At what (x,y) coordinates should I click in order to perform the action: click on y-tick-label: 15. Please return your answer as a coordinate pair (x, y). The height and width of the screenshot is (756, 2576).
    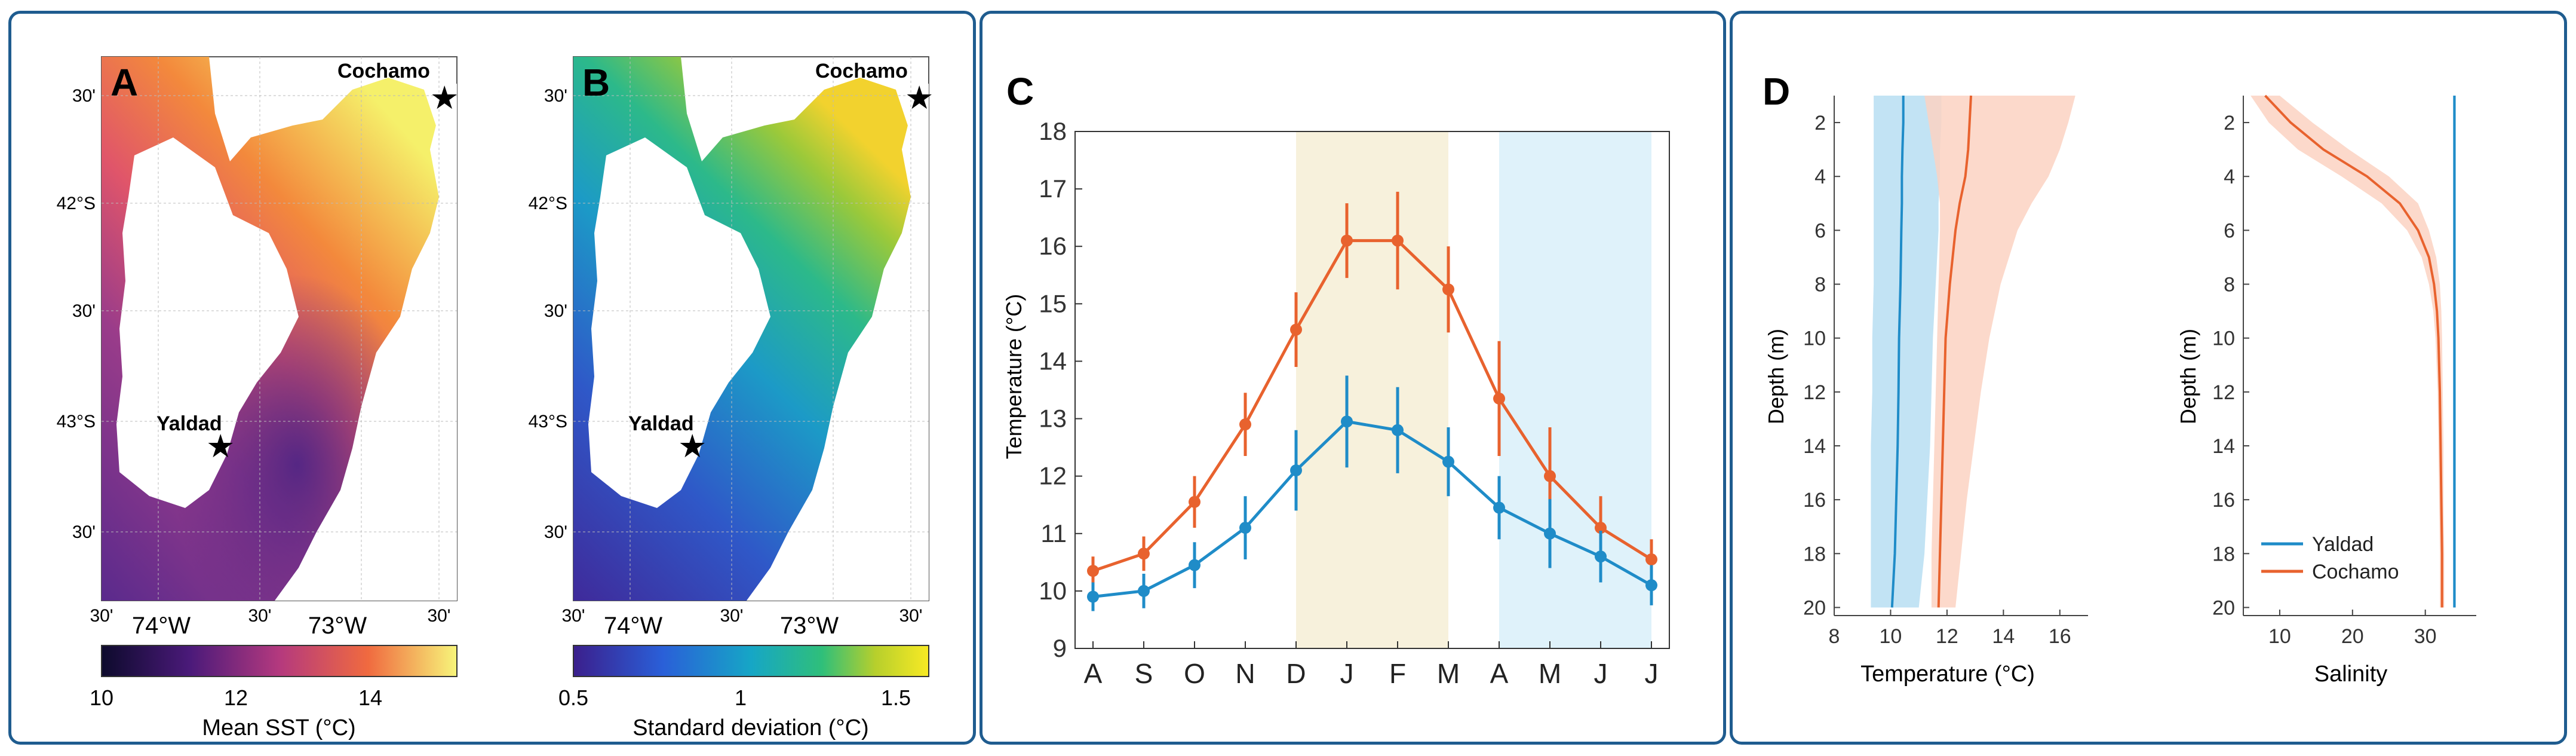
    Looking at the image, I should click on (1053, 303).